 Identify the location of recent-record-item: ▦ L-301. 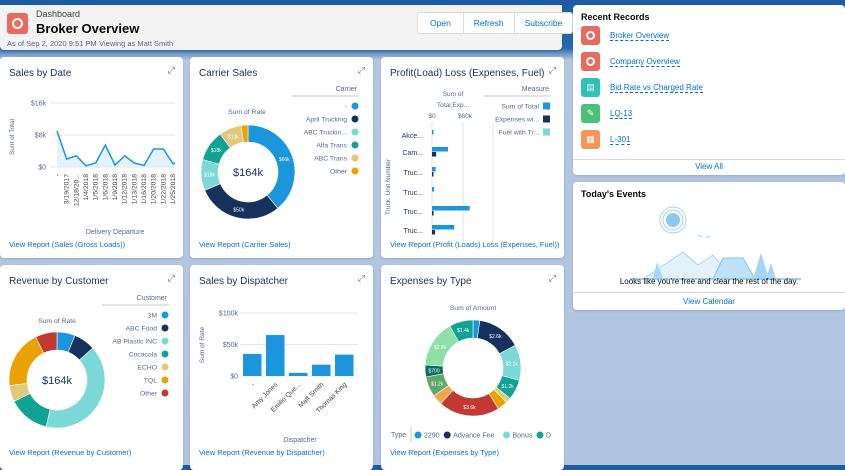
(606, 139).